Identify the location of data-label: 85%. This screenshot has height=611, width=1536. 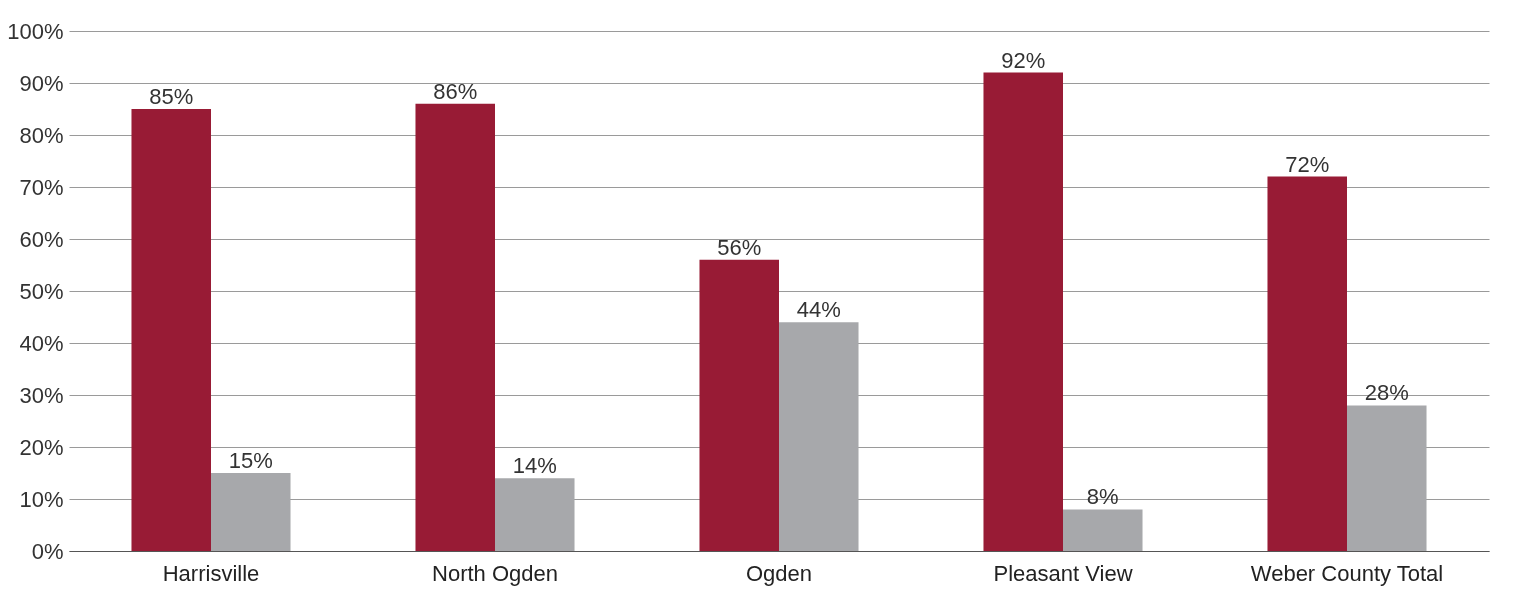
(171, 96).